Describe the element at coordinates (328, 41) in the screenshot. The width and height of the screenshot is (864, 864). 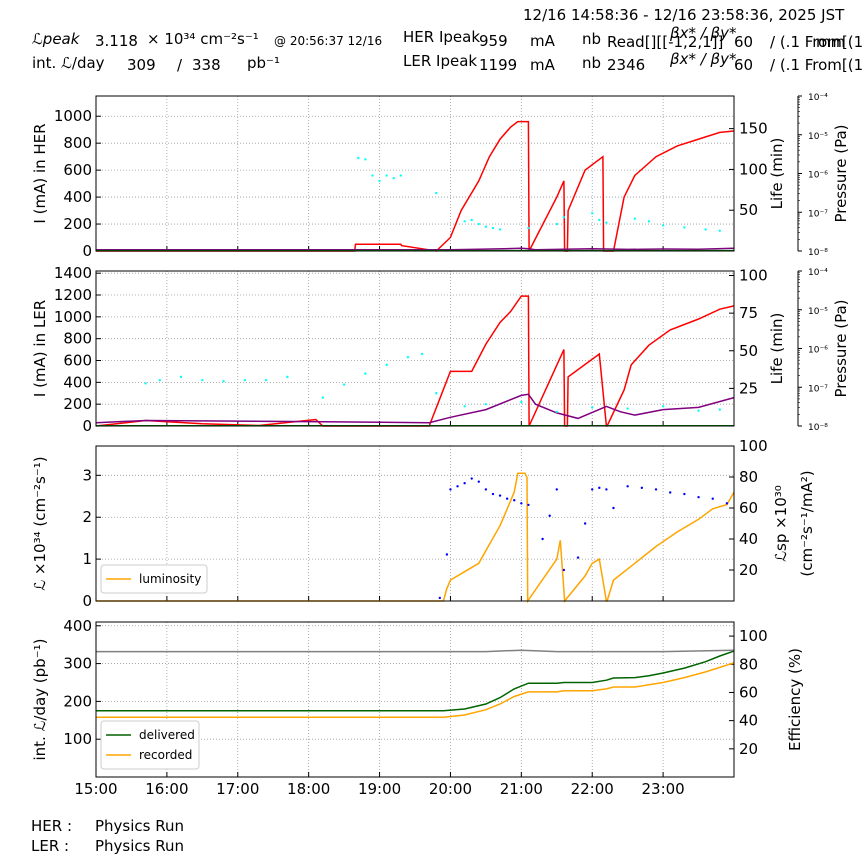
I see `lpeak-time: @ 20:56:37 12/16` at that location.